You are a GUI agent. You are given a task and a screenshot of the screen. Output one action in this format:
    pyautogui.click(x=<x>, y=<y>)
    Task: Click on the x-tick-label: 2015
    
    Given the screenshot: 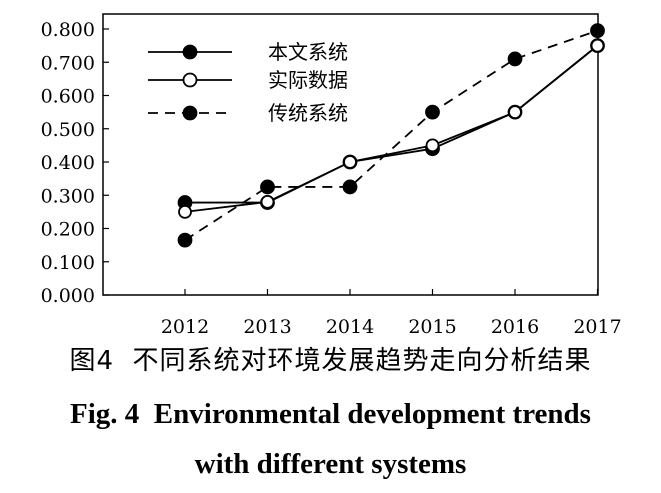 What is the action you would take?
    pyautogui.click(x=432, y=327)
    